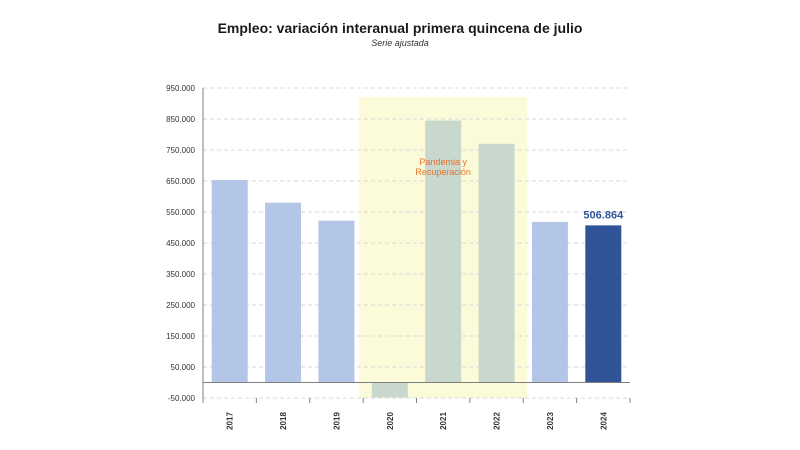 The image size is (800, 450). Describe the element at coordinates (180, 336) in the screenshot. I see `y-tick-label: 150.000` at that location.